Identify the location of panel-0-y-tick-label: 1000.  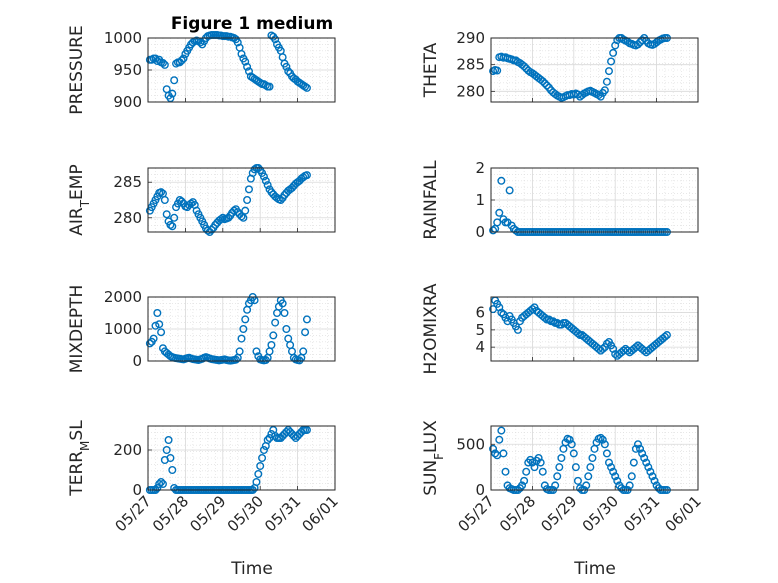
(123, 38).